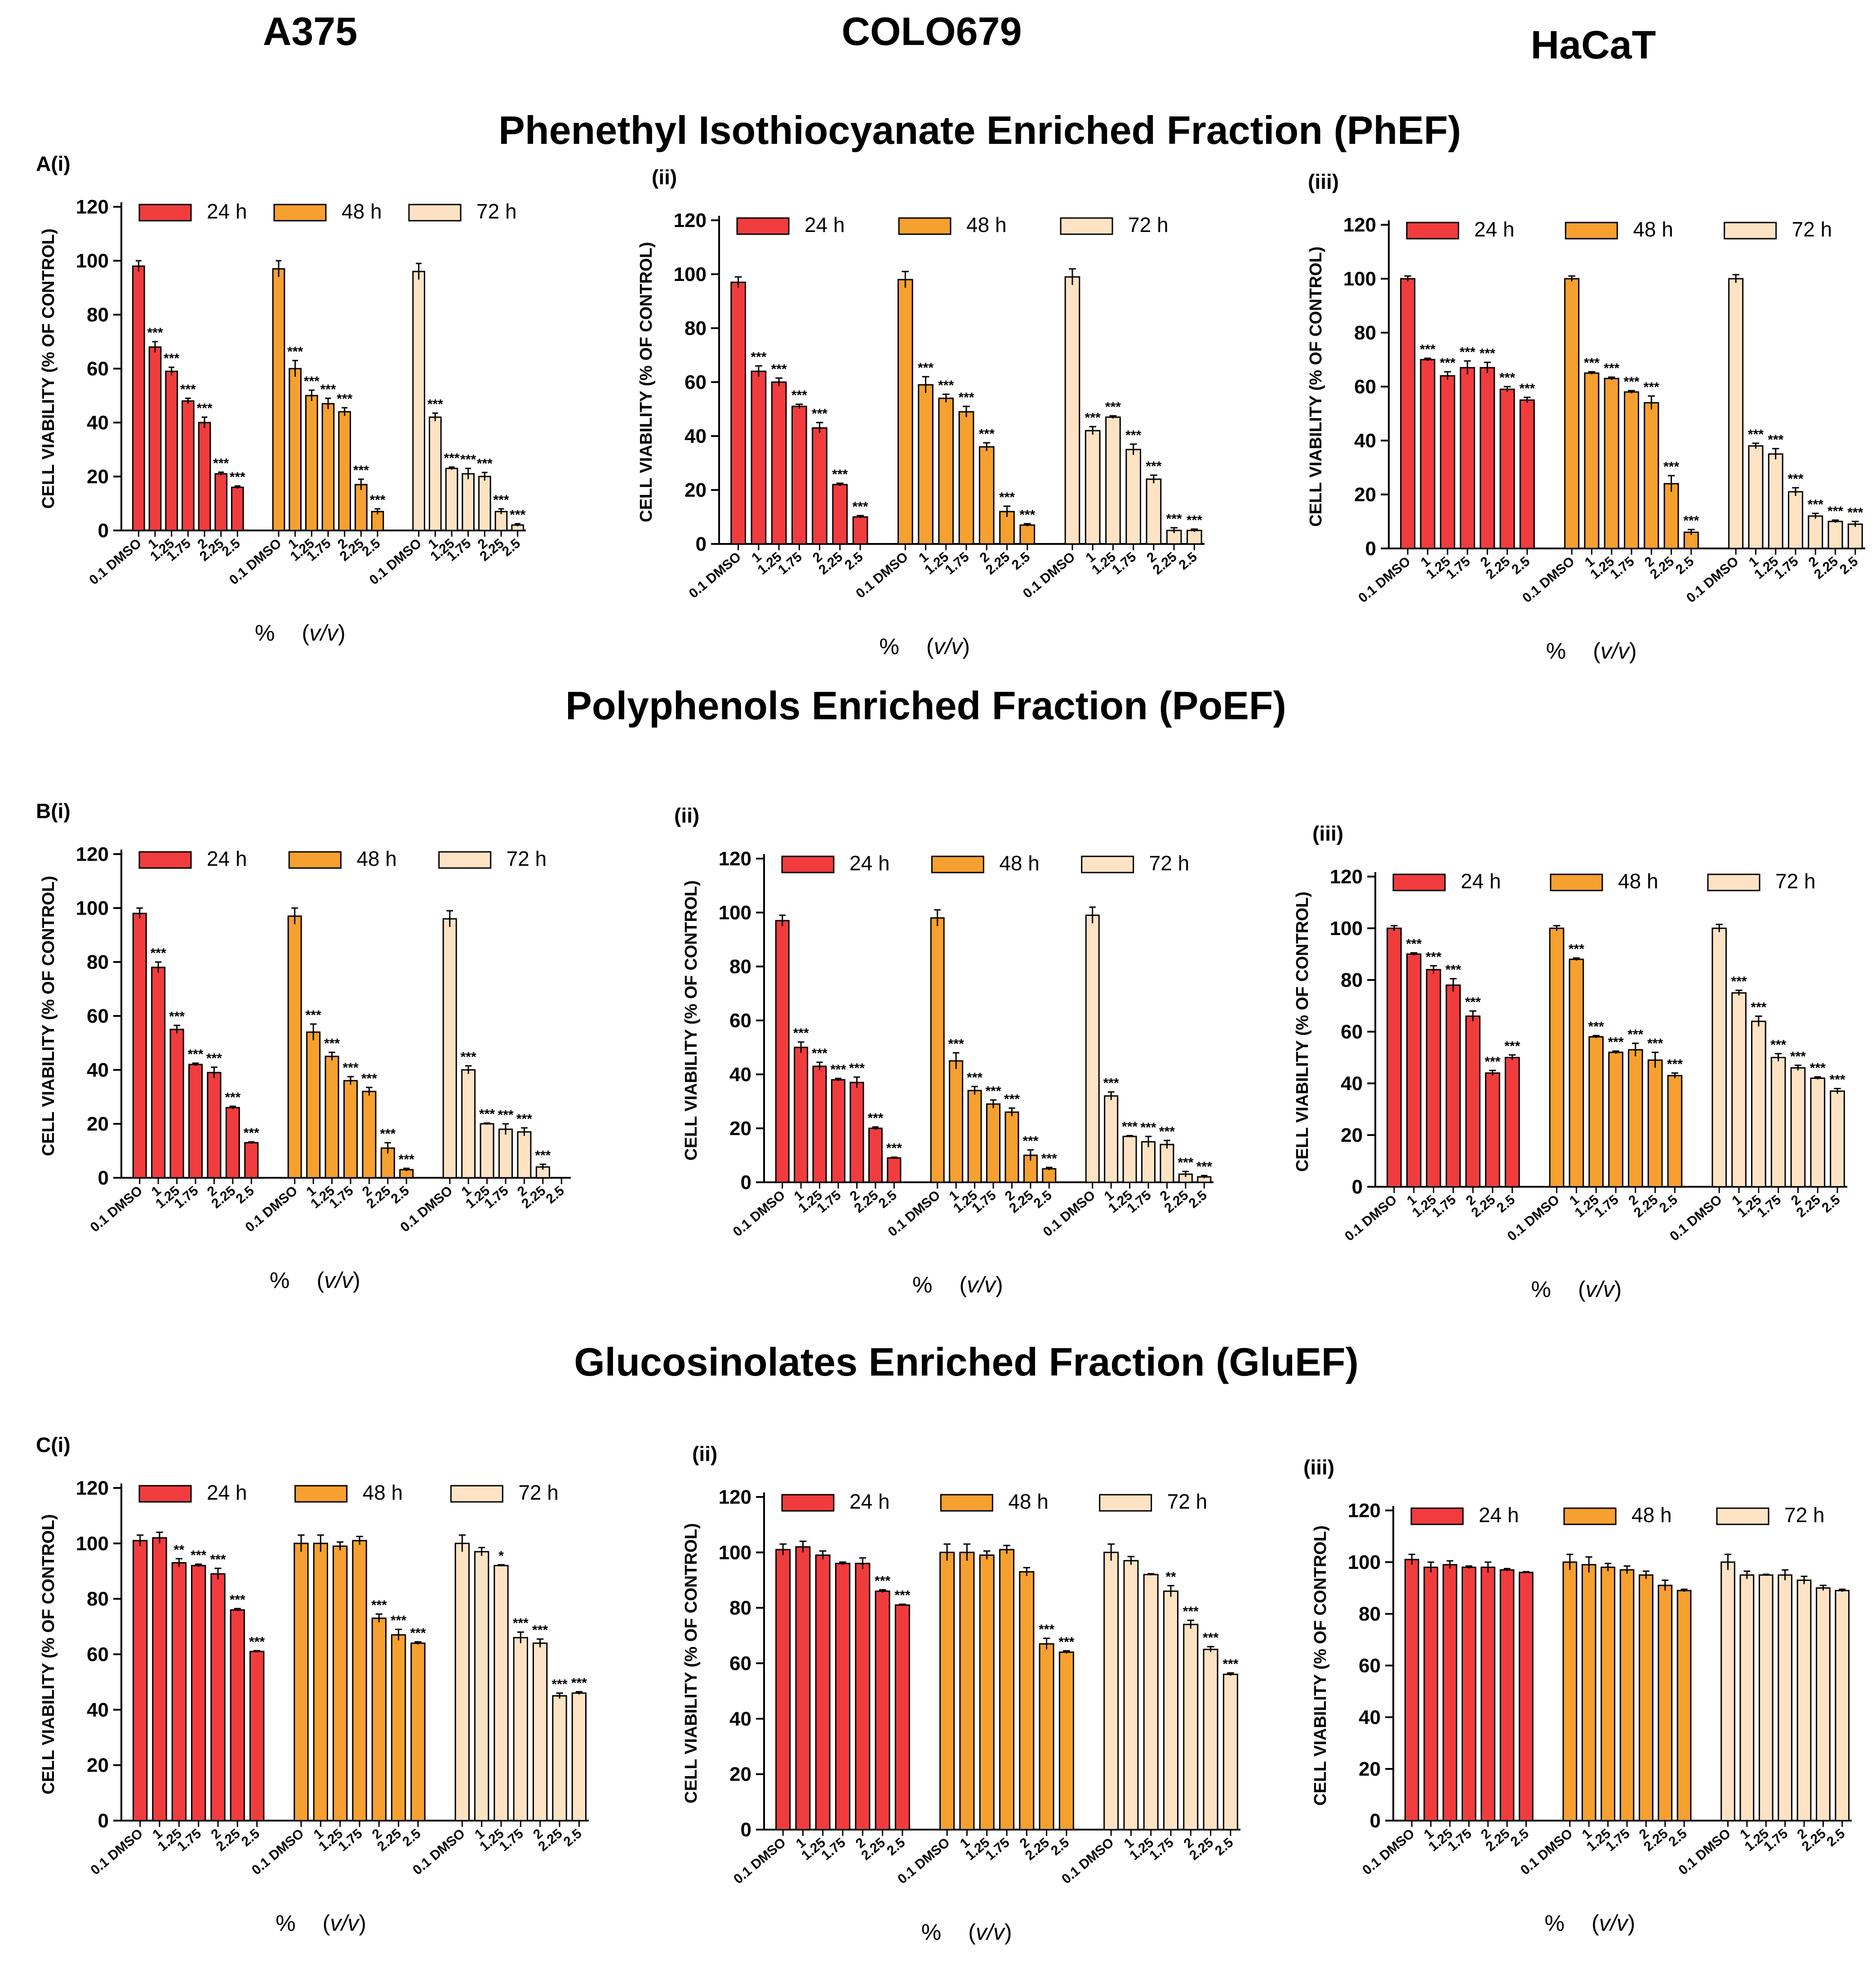 The height and width of the screenshot is (1973, 1876). I want to click on y-tick-label: 20, so click(98, 1766).